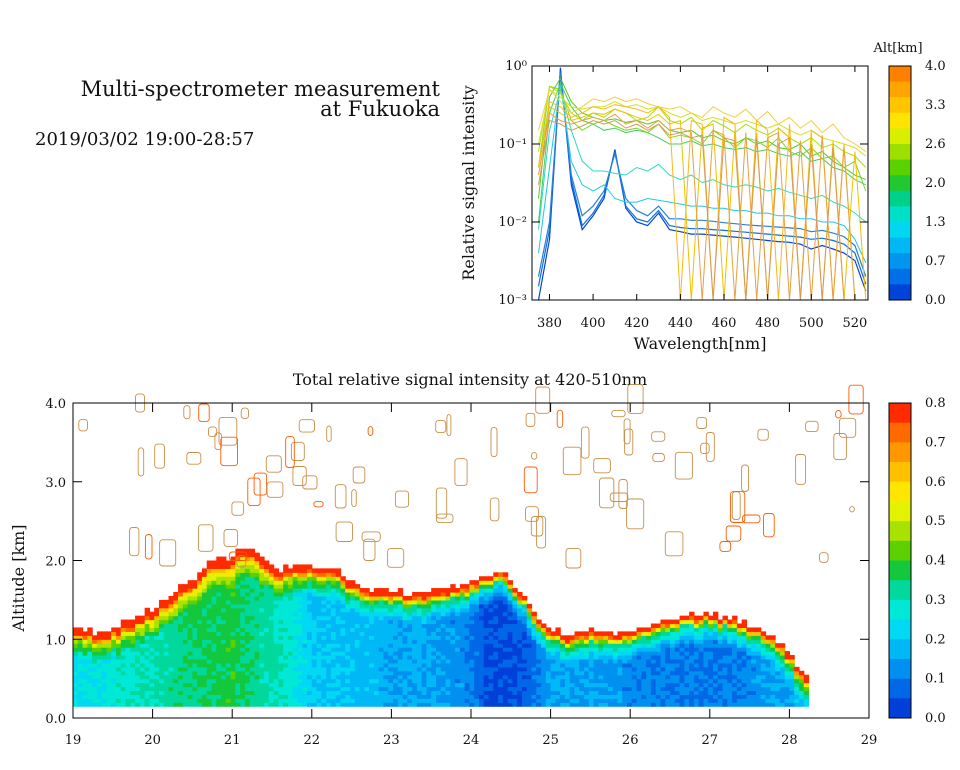  Describe the element at coordinates (381, 661) in the screenshot. I see `heatmap-cell-1973` at that location.